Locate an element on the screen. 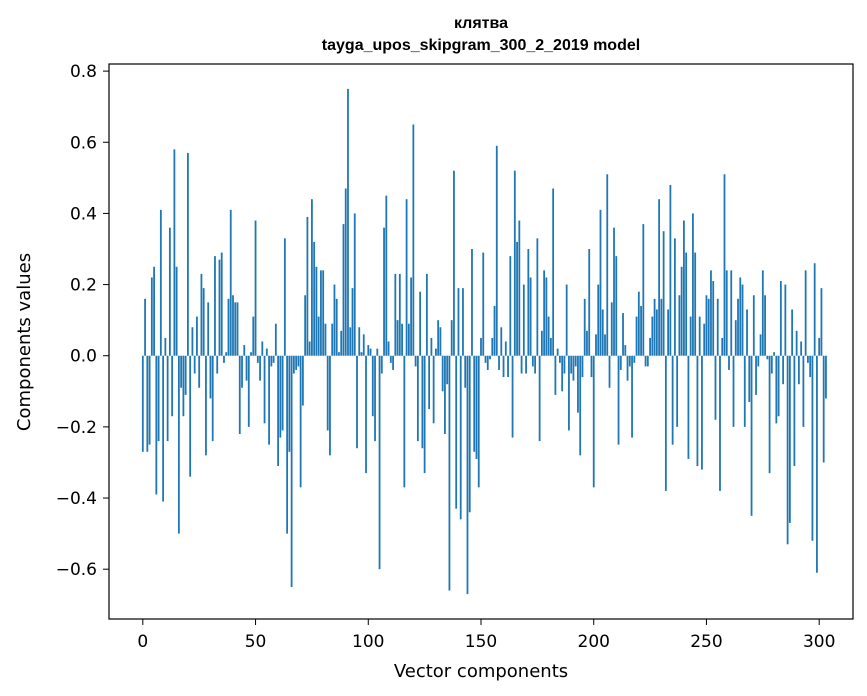  y-tick-label: 0.0 is located at coordinates (83, 357).